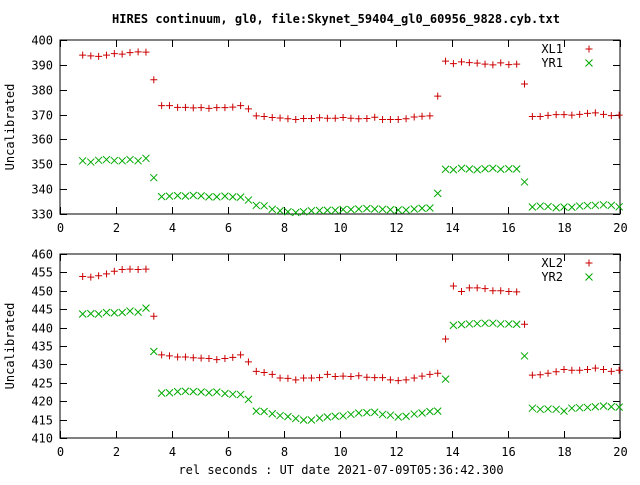  What do you see at coordinates (42, 402) in the screenshot?
I see `y-tick-label: 420` at bounding box center [42, 402].